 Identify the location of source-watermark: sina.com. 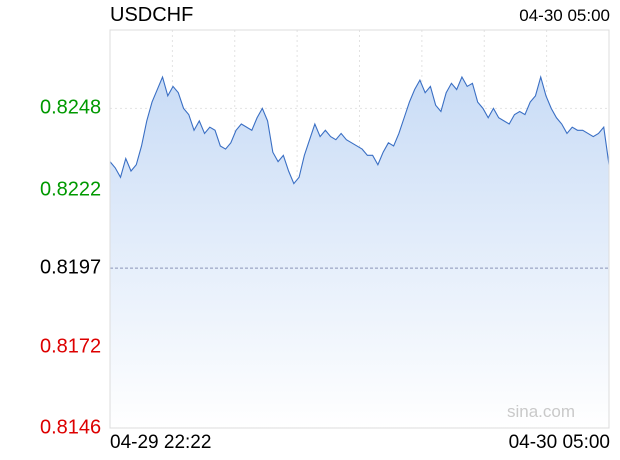
(541, 411).